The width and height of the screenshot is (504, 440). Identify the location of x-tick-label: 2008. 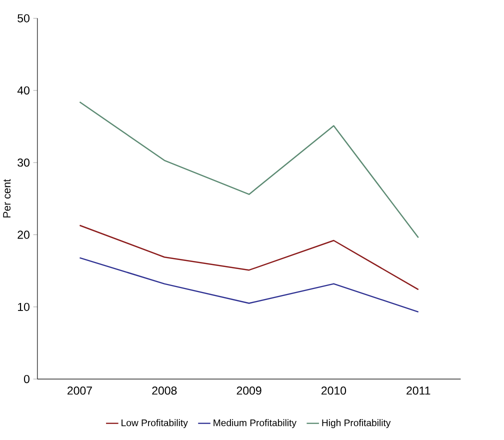
(164, 390).